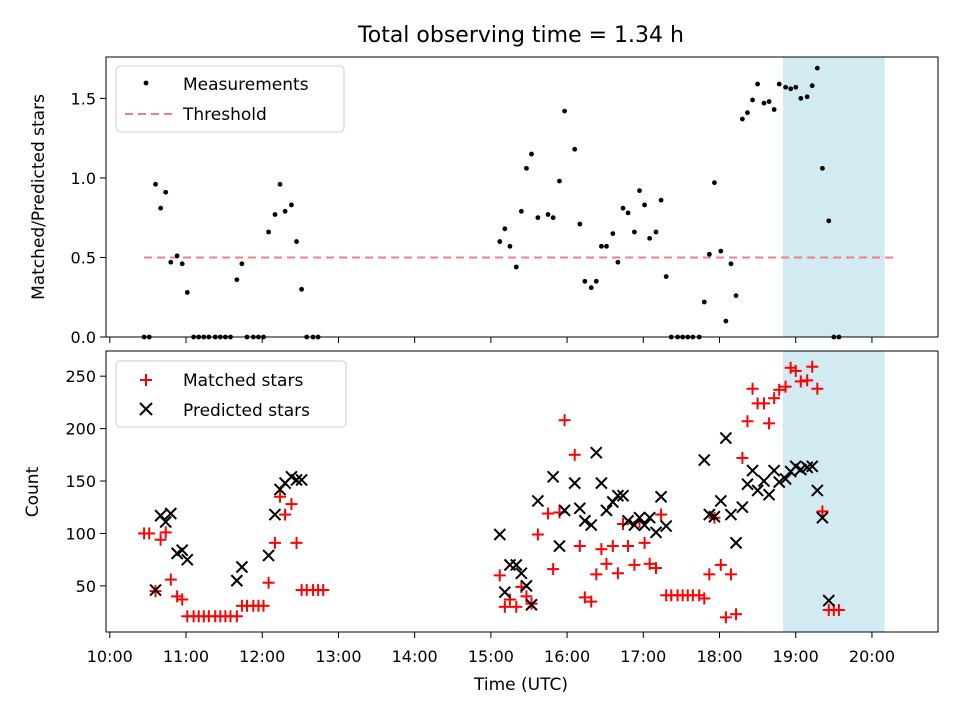  Describe the element at coordinates (262, 656) in the screenshot. I see `x-tick-label: 12:00` at that location.